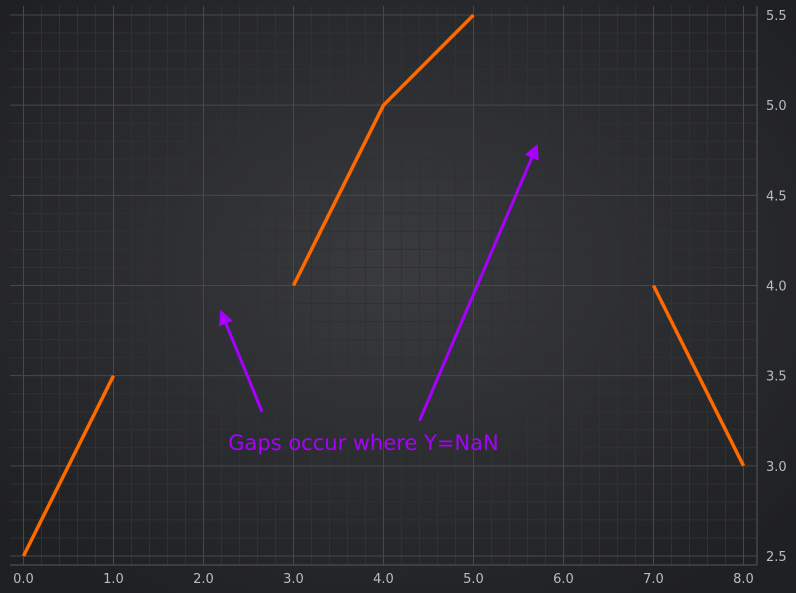 This screenshot has height=593, width=796. Describe the element at coordinates (776, 287) in the screenshot. I see `y-tick-label: 4.0` at that location.